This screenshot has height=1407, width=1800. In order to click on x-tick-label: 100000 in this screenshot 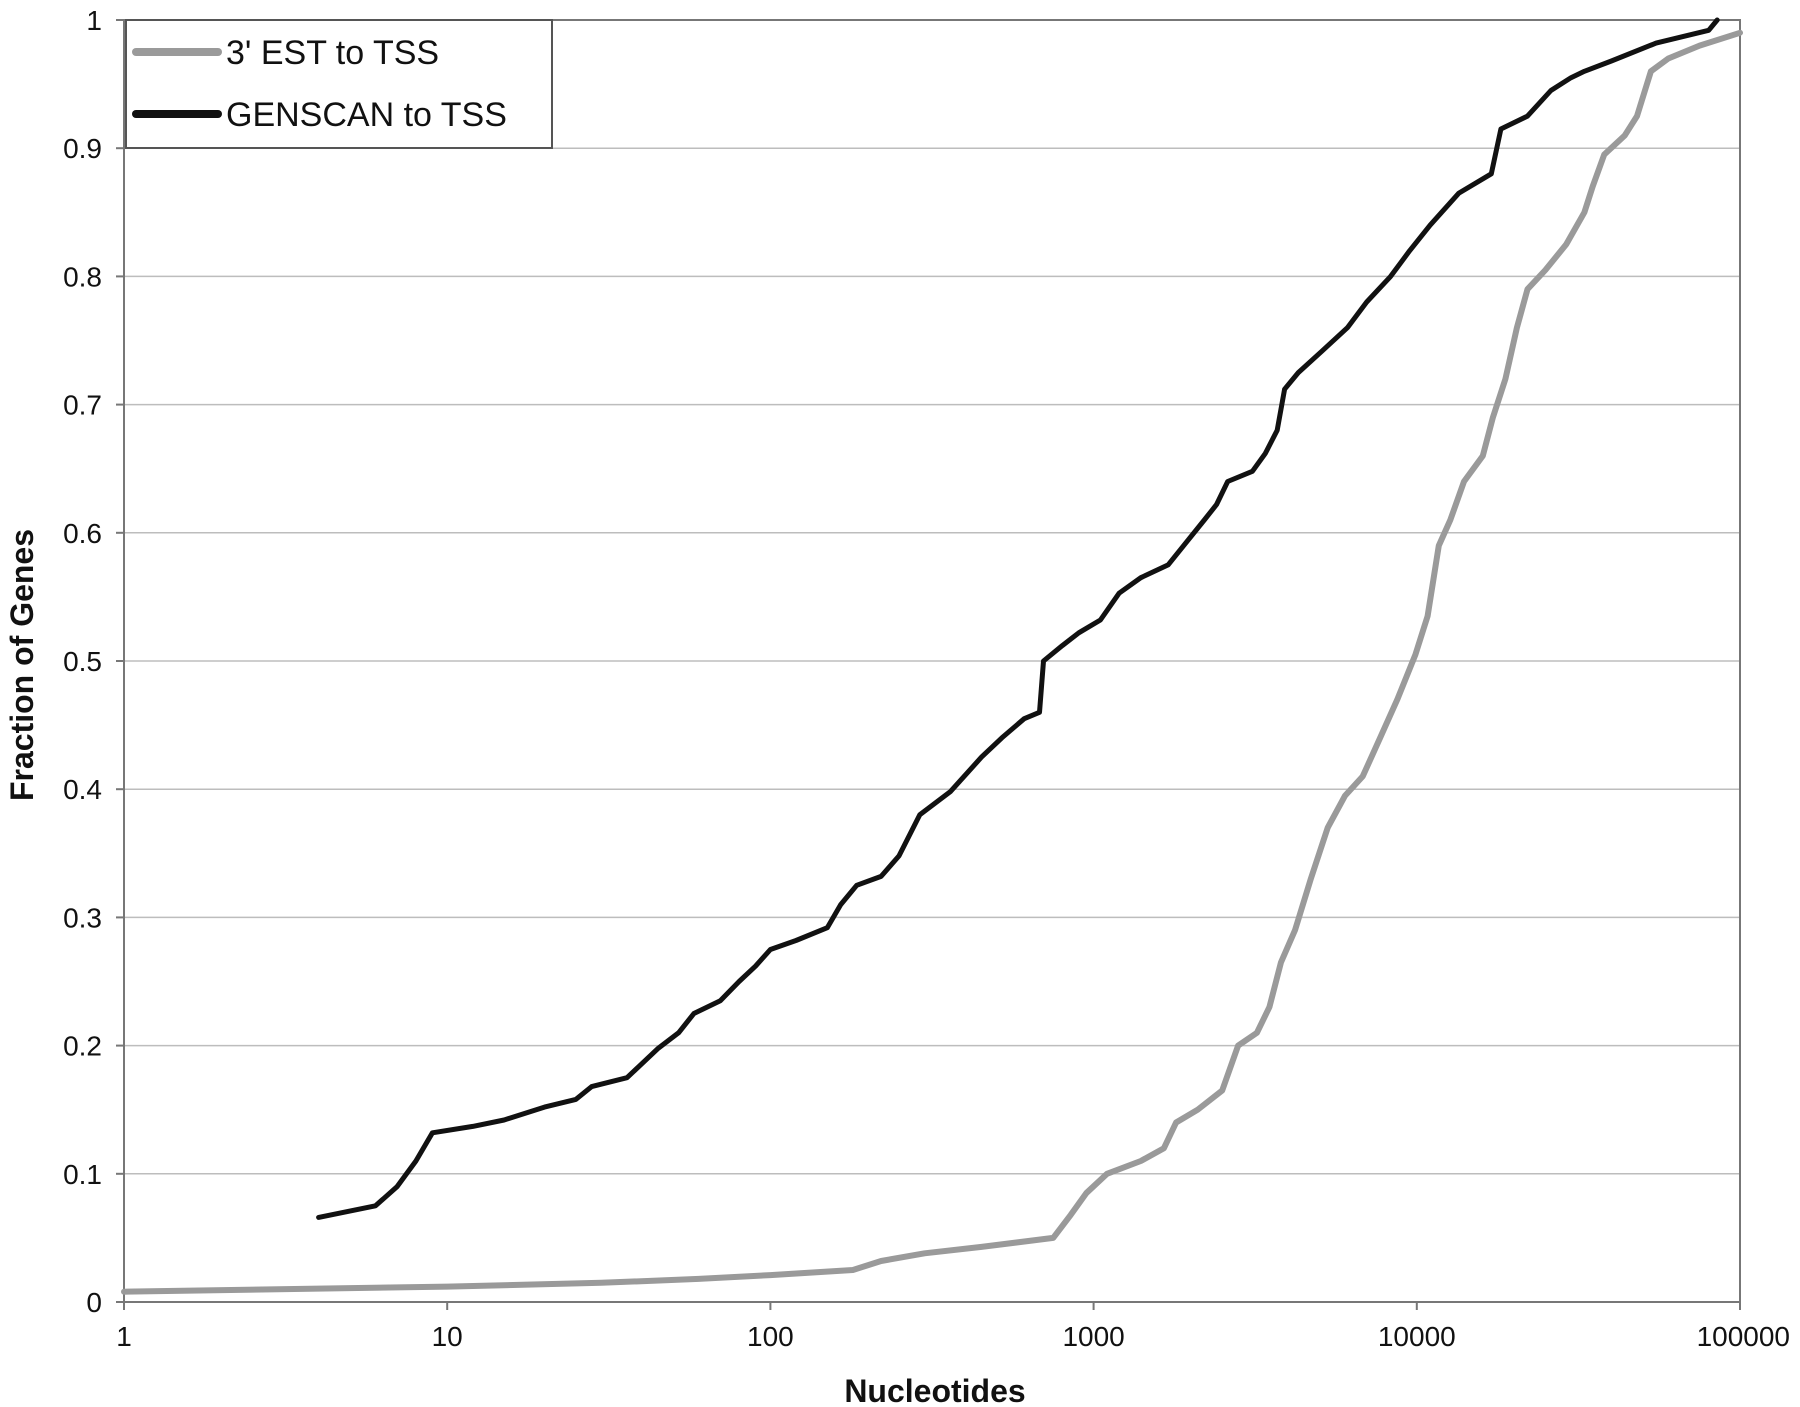, I will do `click(1743, 1336)`.